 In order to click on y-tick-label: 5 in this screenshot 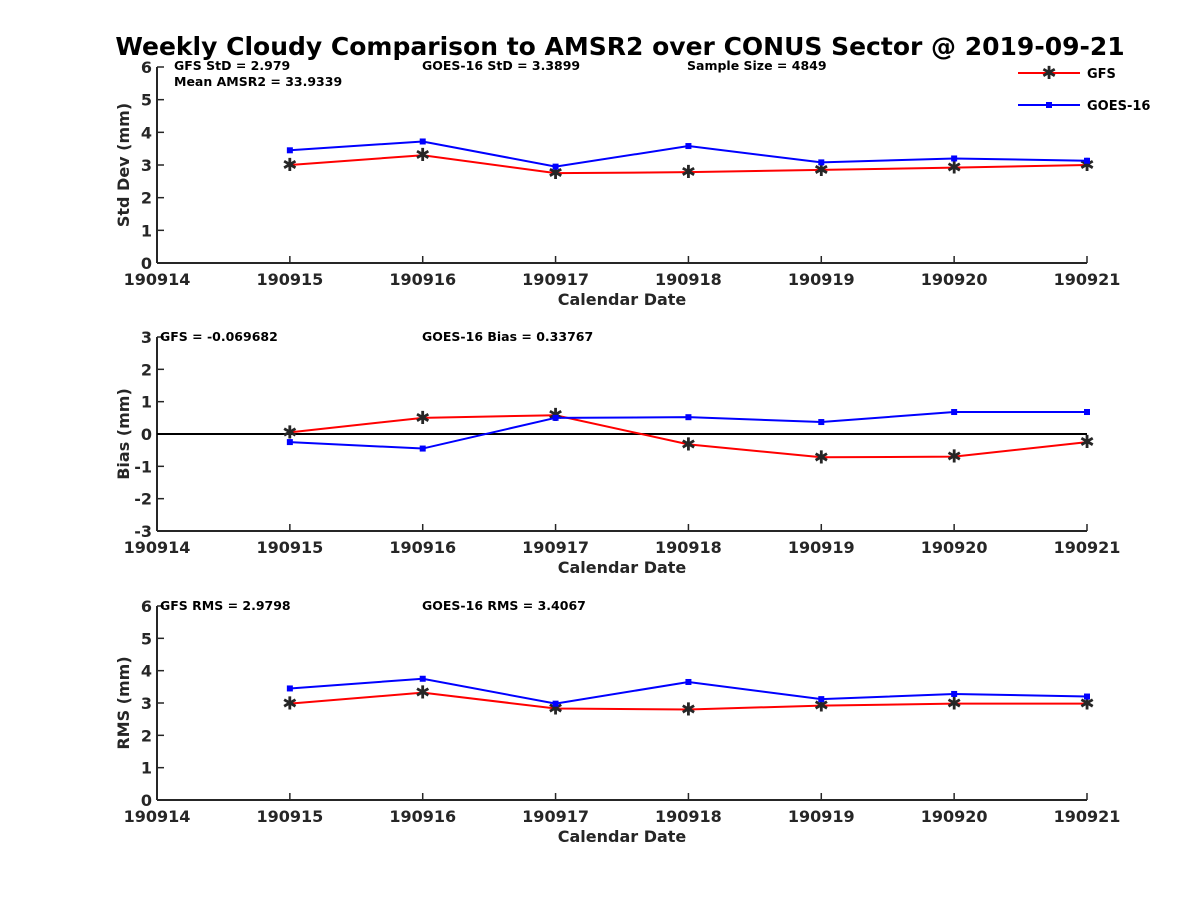, I will do `click(146, 100)`.